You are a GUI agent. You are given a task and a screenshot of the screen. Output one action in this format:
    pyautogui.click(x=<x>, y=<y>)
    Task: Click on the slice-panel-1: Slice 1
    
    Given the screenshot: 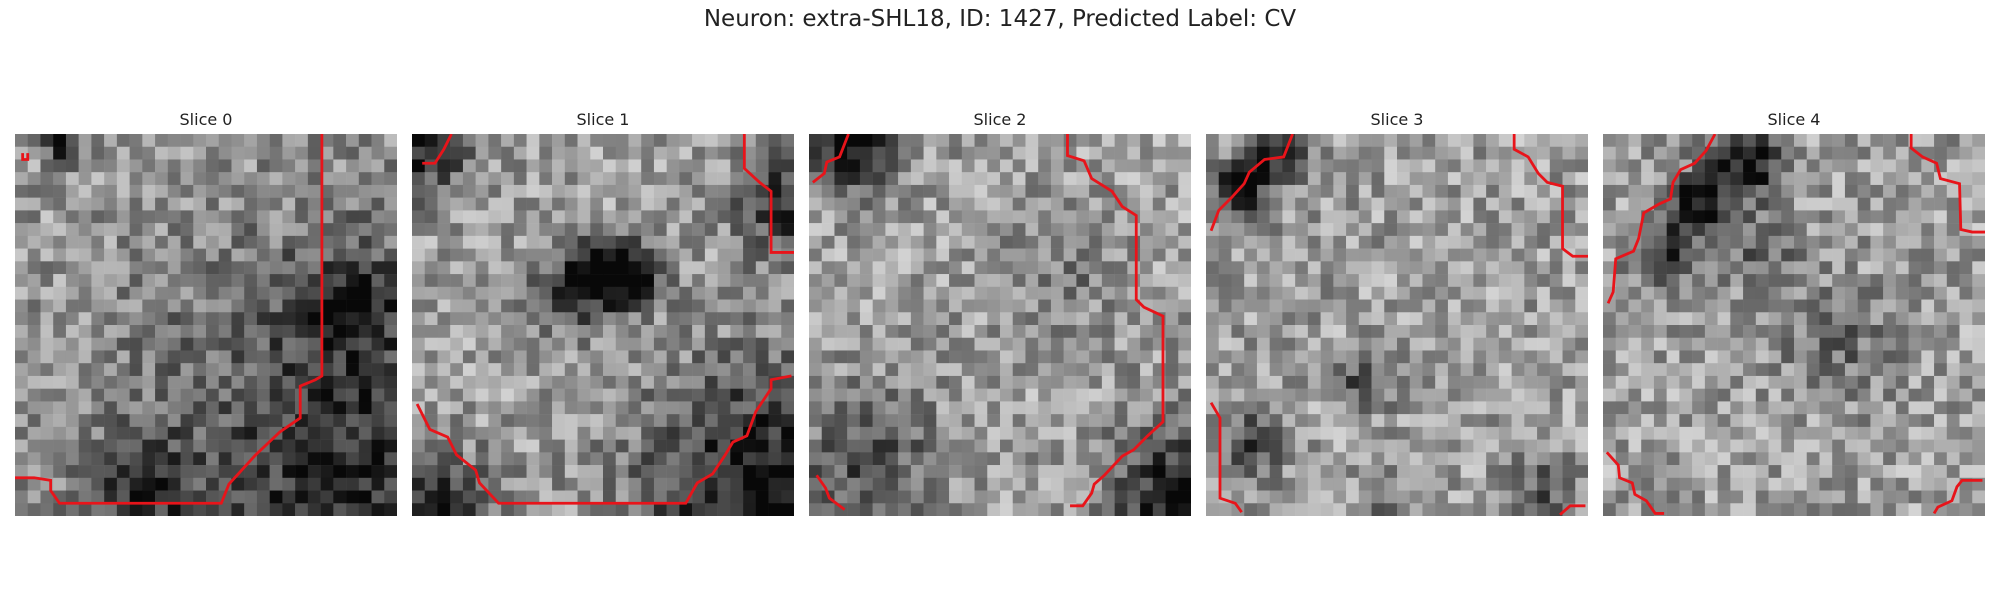 What is the action you would take?
    pyautogui.click(x=603, y=314)
    